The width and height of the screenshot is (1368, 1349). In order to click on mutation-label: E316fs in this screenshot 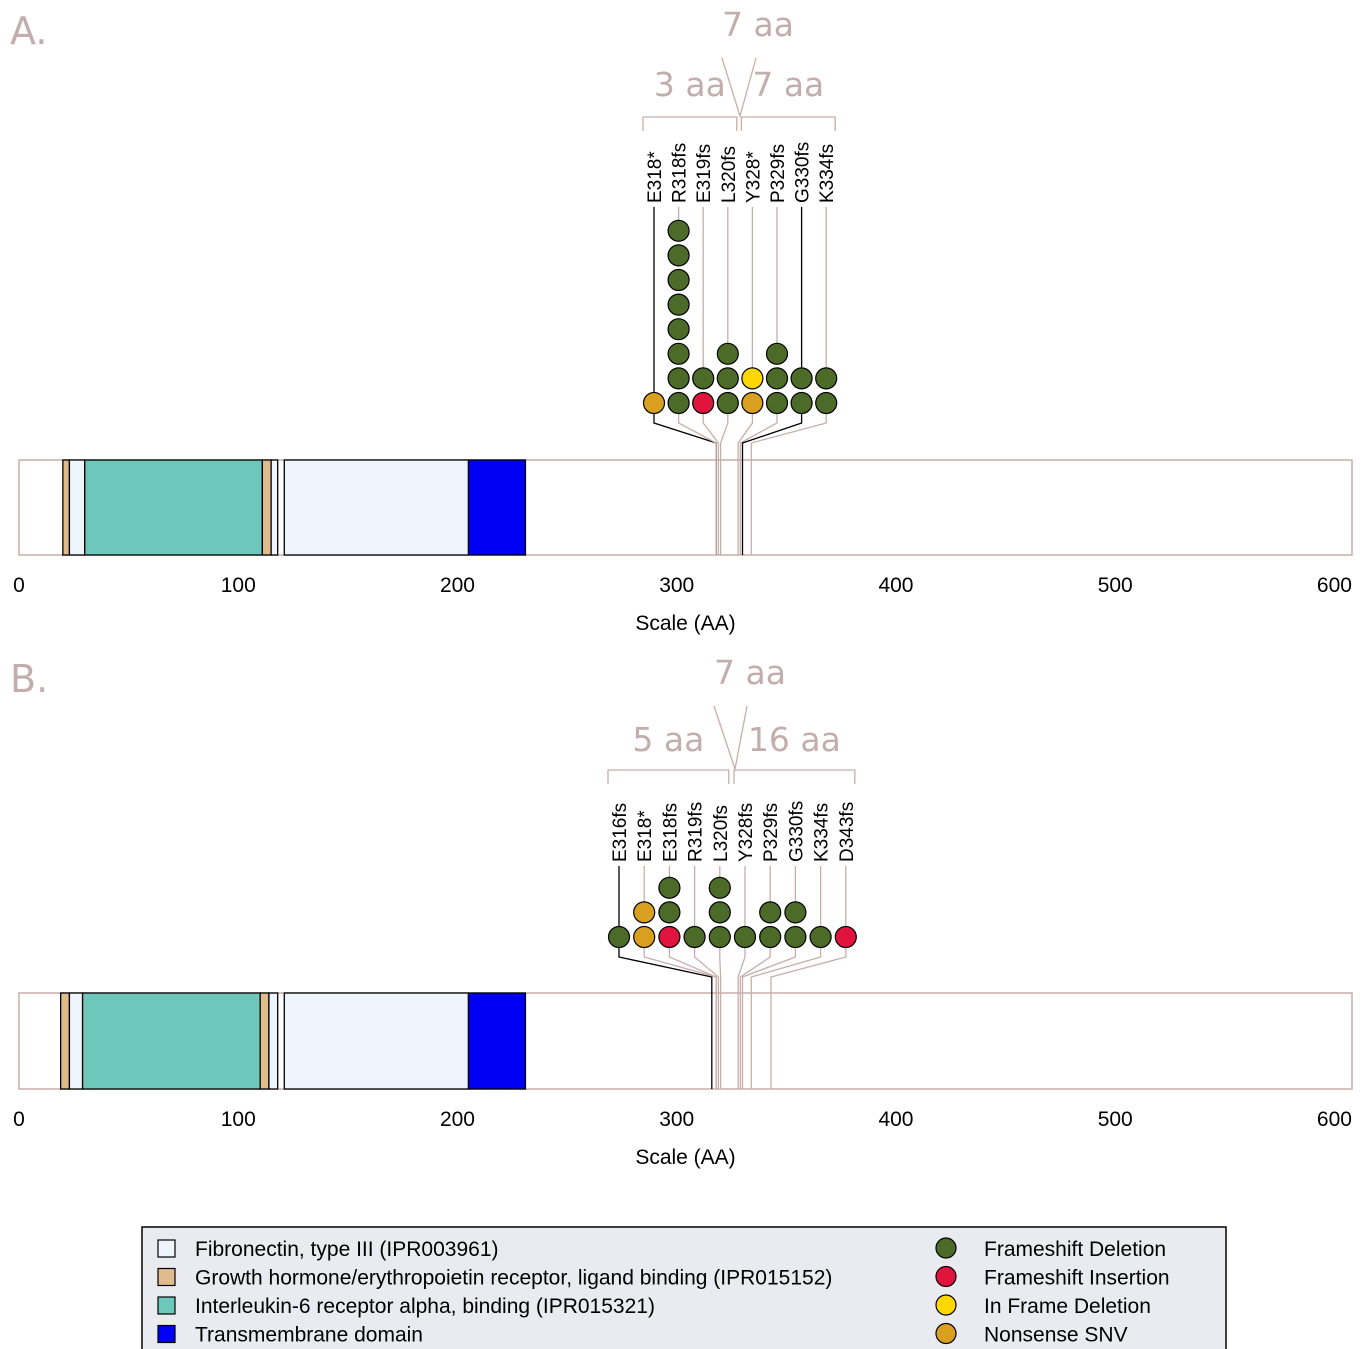, I will do `click(620, 832)`.